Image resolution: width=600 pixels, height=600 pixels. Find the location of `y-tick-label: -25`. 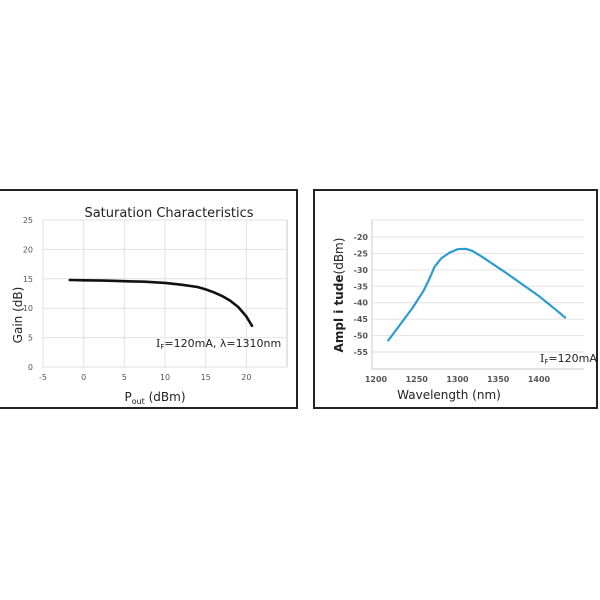

y-tick-label: -25 is located at coordinates (361, 253).